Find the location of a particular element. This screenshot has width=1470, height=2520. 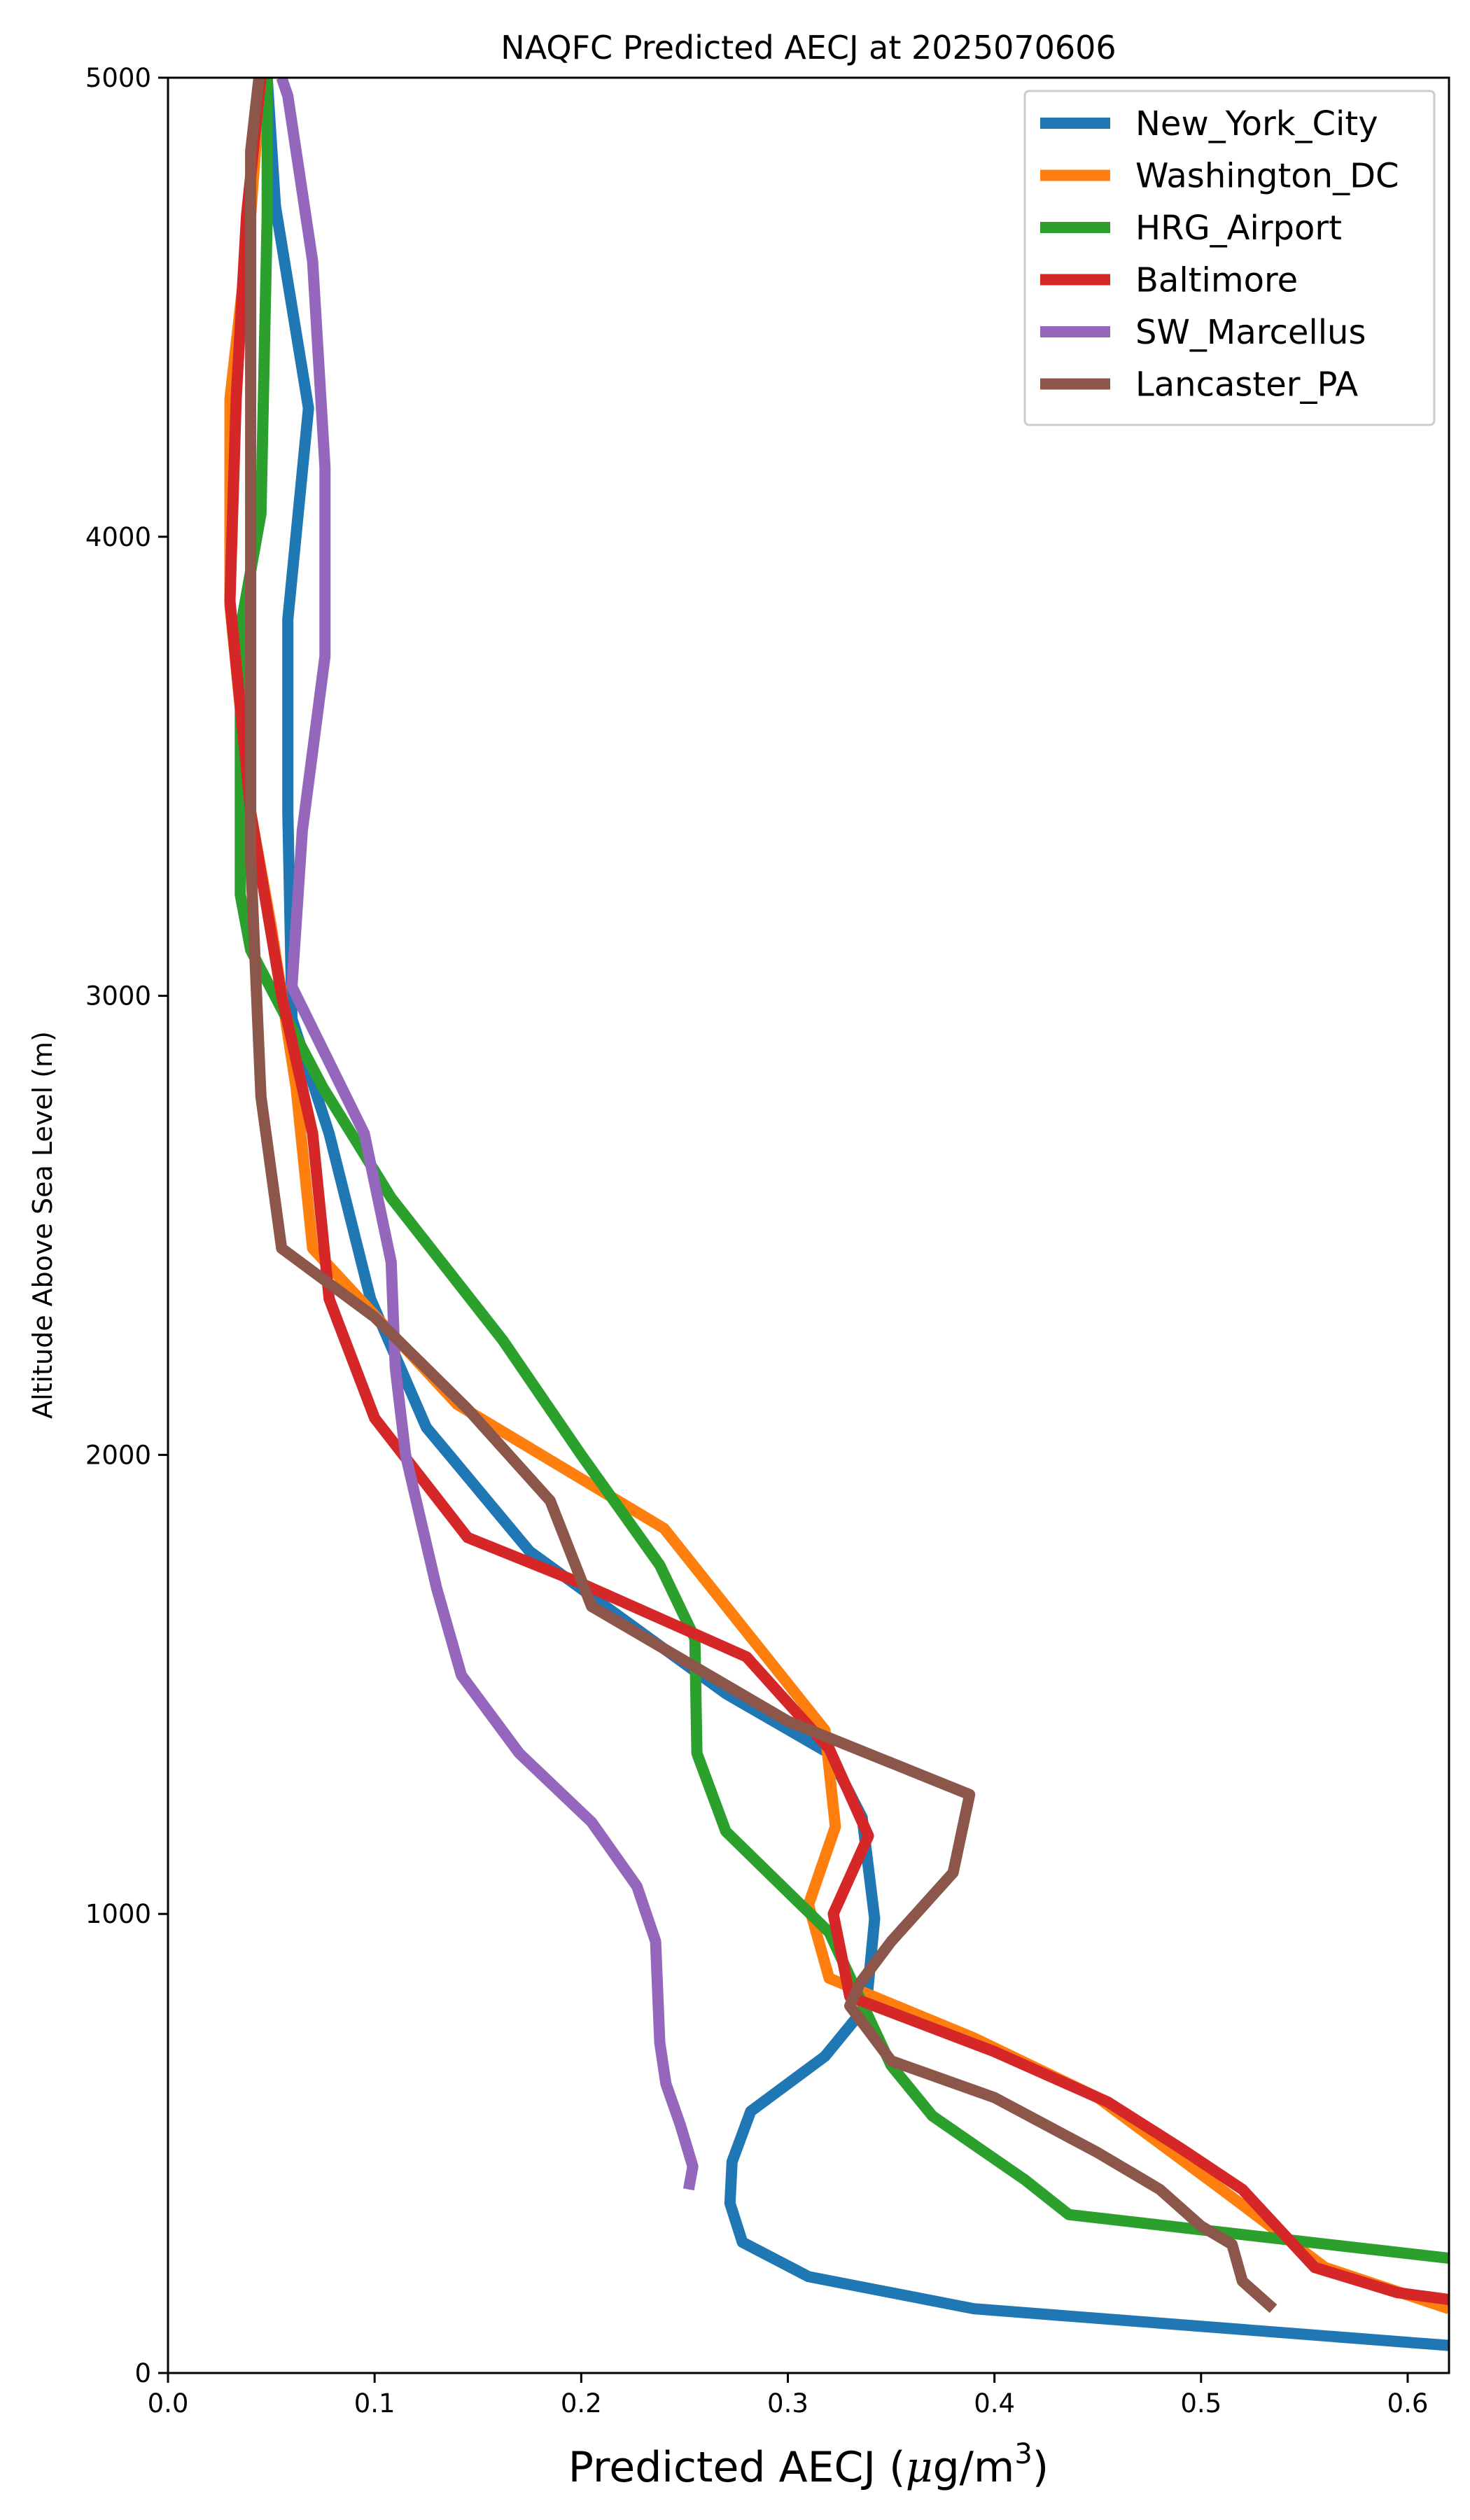

legend-label: SW_Marcellus is located at coordinates (1250, 332).